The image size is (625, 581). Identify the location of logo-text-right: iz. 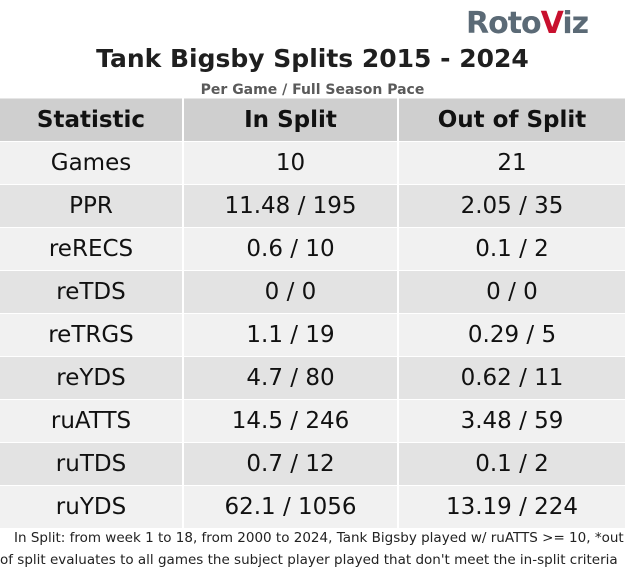
(575, 23).